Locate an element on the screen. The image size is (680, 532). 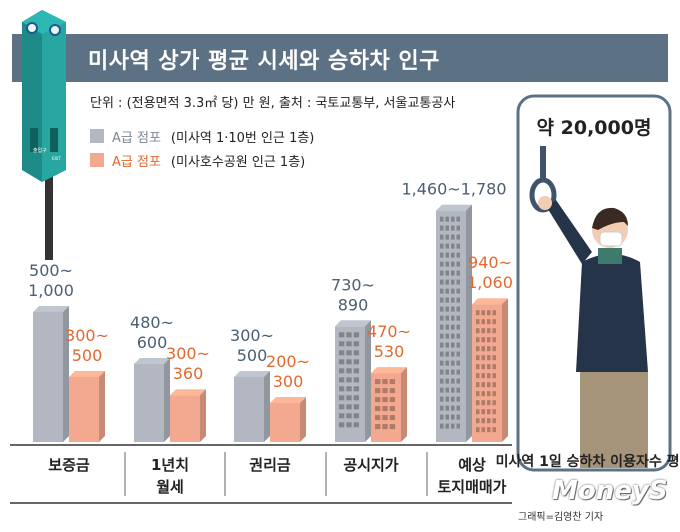
category-label: 예상 is located at coordinates (472, 465).